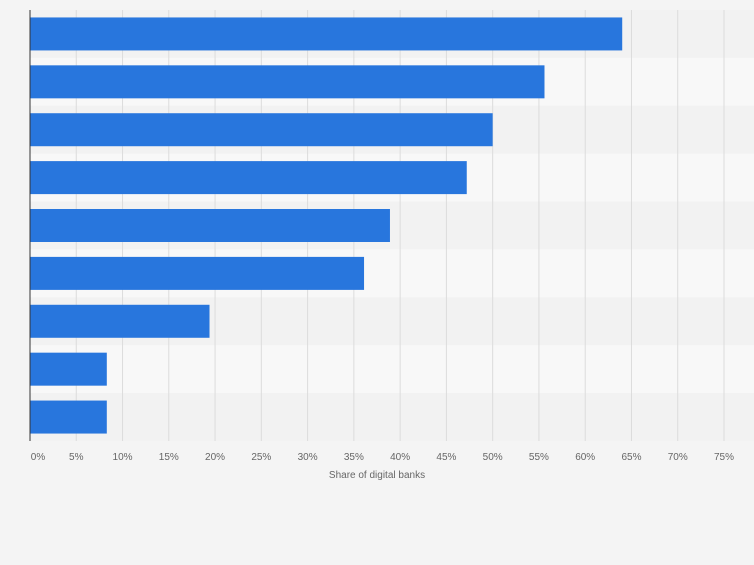 The image size is (754, 565). What do you see at coordinates (76, 457) in the screenshot?
I see `x-tick-label: 5%` at bounding box center [76, 457].